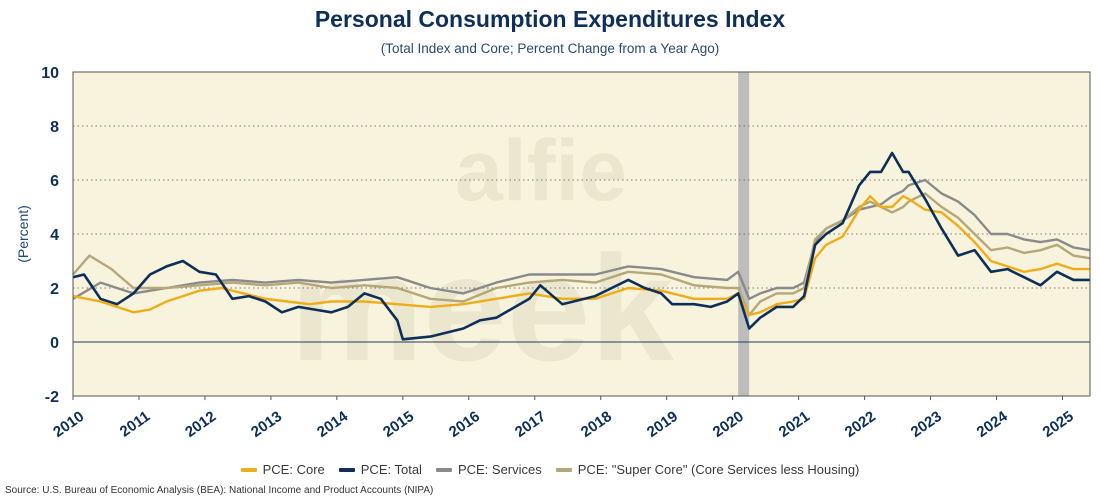 This screenshot has height=500, width=1100. What do you see at coordinates (860, 424) in the screenshot?
I see `x-tick-label: 2022` at bounding box center [860, 424].